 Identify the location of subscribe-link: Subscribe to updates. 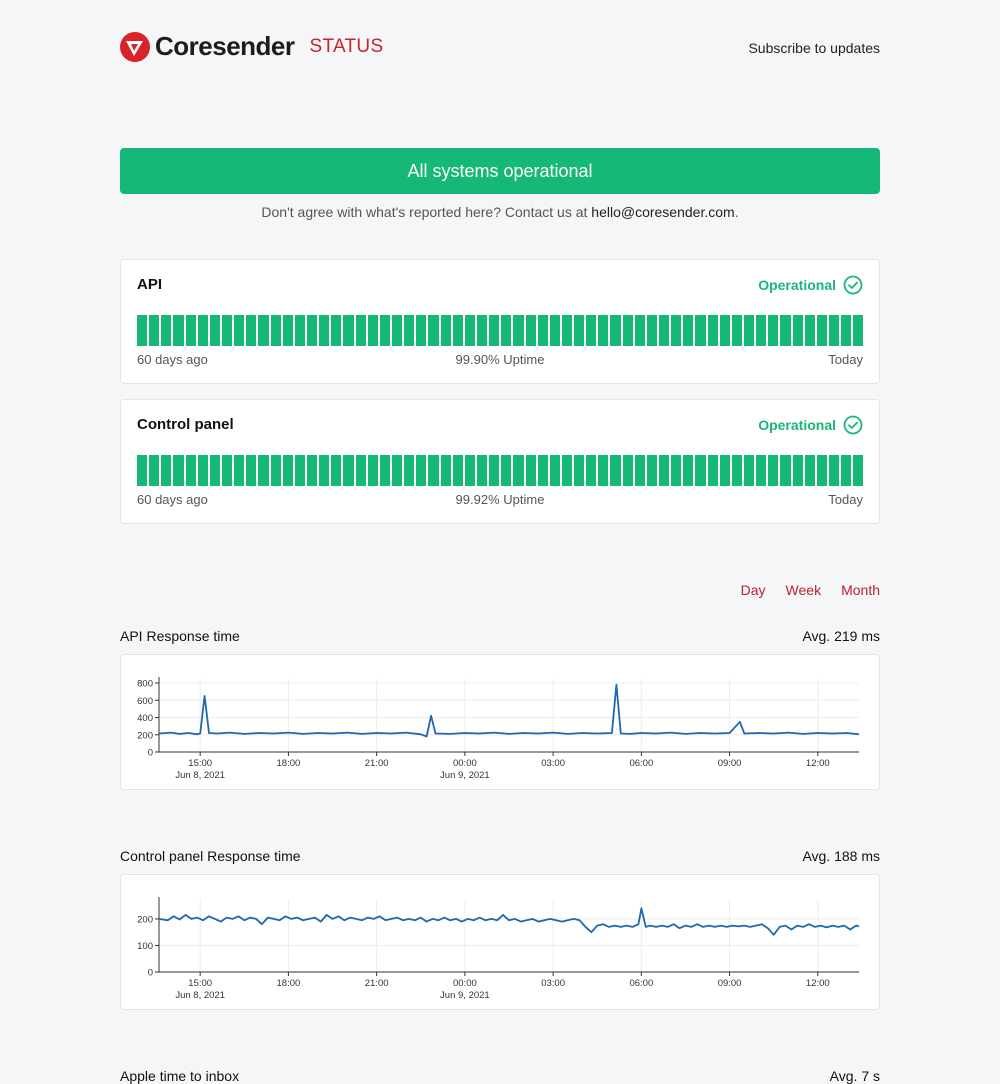
(814, 48).